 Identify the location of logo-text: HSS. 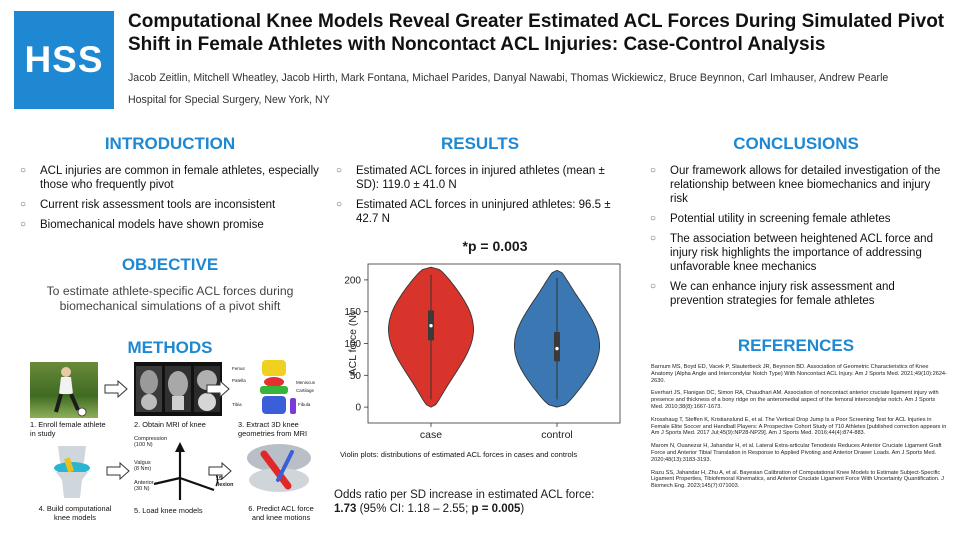
(64, 59).